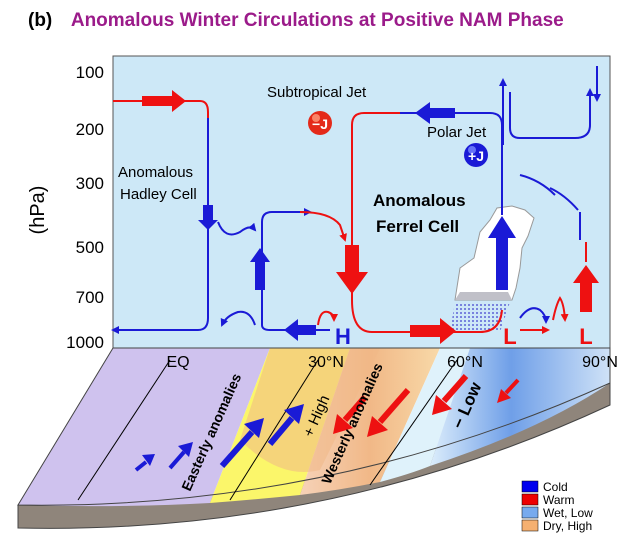 The width and height of the screenshot is (630, 540). Describe the element at coordinates (185, 449) in the screenshot. I see `easterly-arrow-2-head` at that location.